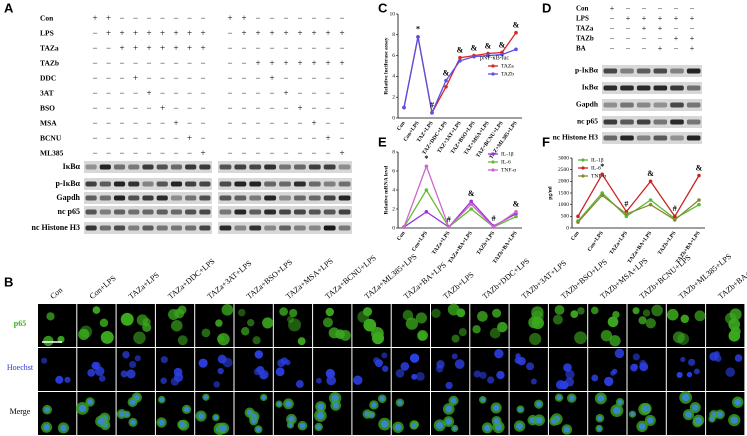 This screenshot has width=747, height=436. I want to click on blot-label: Gapdh, so click(587, 104).